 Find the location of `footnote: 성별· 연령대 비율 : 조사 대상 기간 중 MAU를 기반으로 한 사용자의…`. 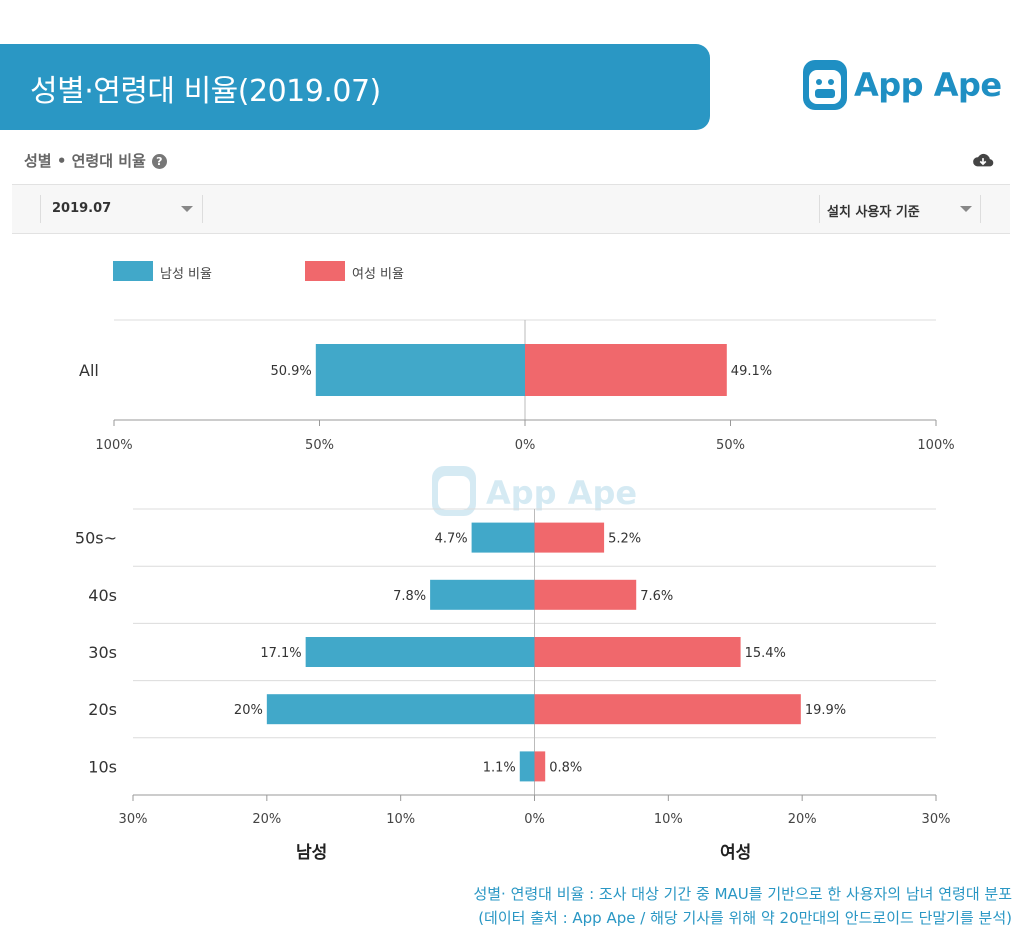

footnote: 성별· 연령대 비율 : 조사 대상 기간 중 MAU를 기반으로 한 사용자의… is located at coordinates (742, 906).